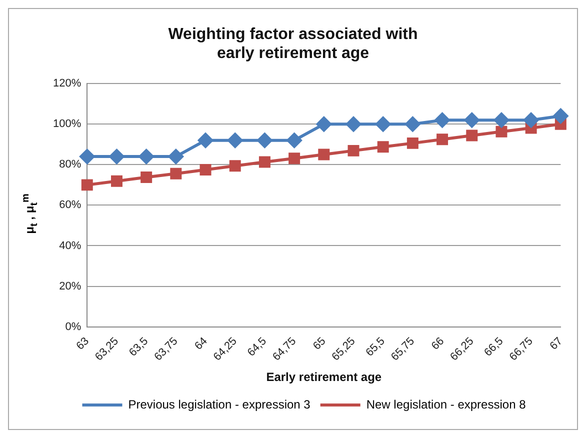 The height and width of the screenshot is (438, 587). Describe the element at coordinates (319, 343) in the screenshot. I see `x-tick-label: 65` at that location.